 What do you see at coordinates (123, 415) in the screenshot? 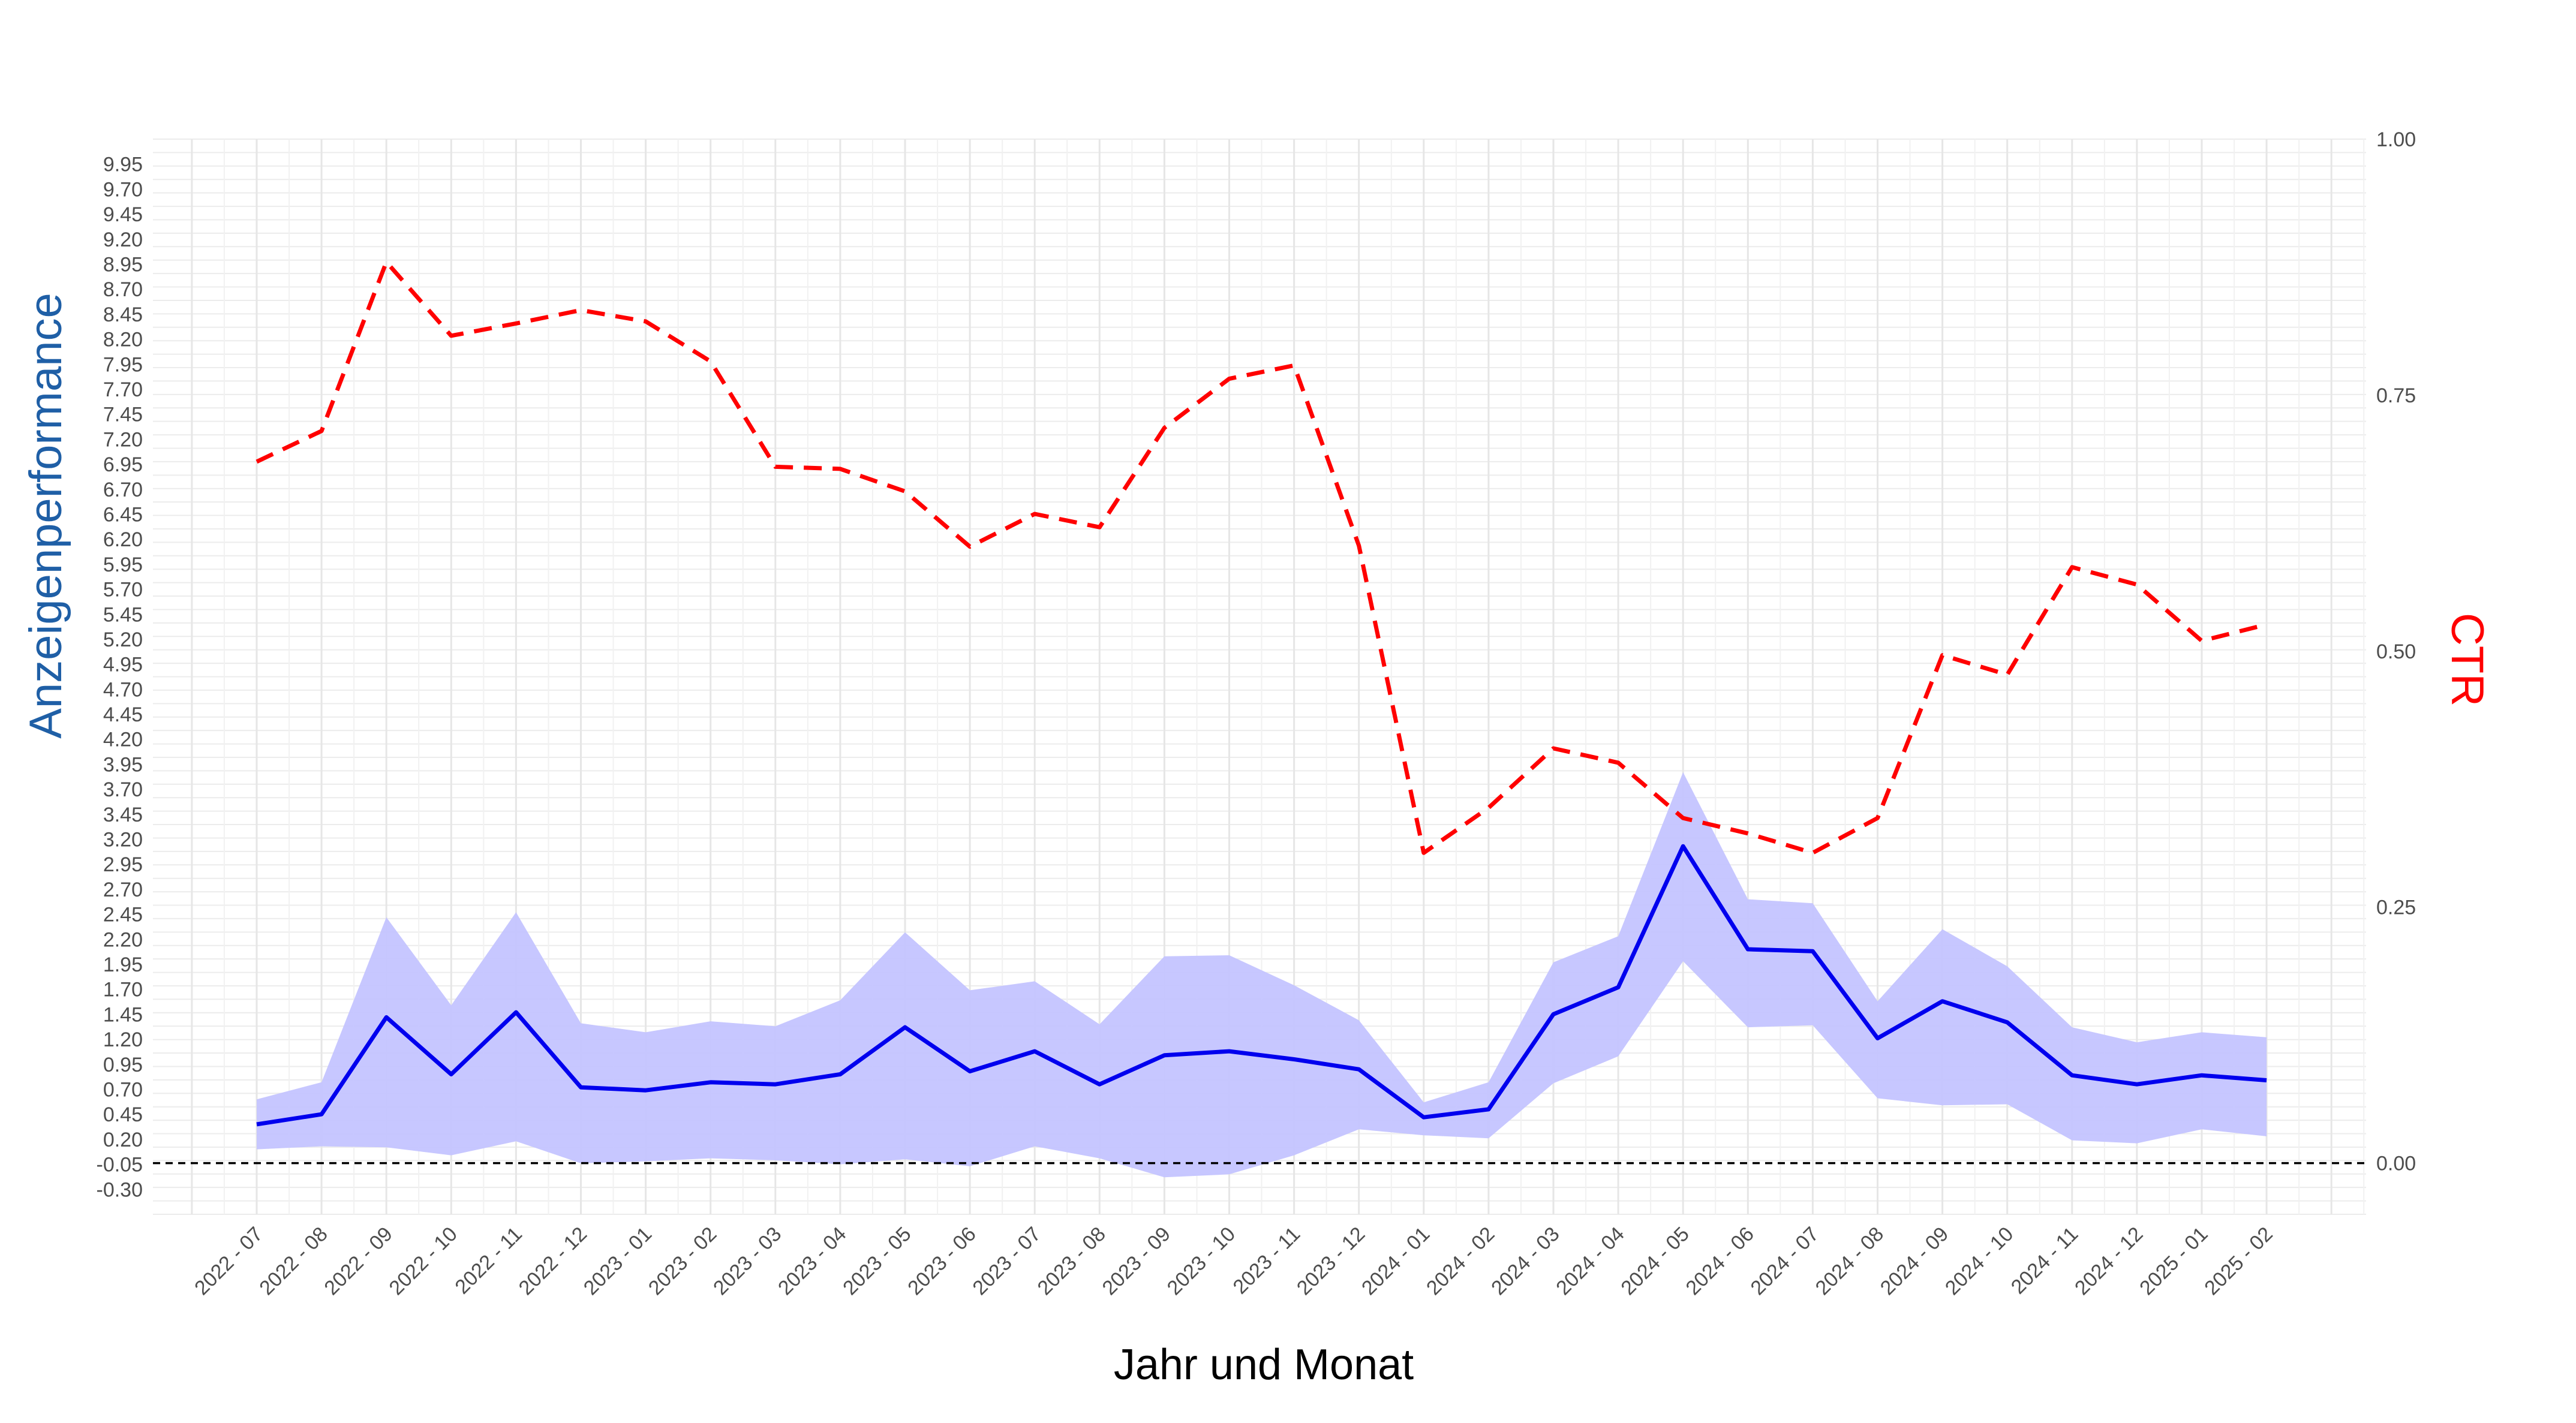
I see `y-tick-label-left: 7.45` at bounding box center [123, 415].